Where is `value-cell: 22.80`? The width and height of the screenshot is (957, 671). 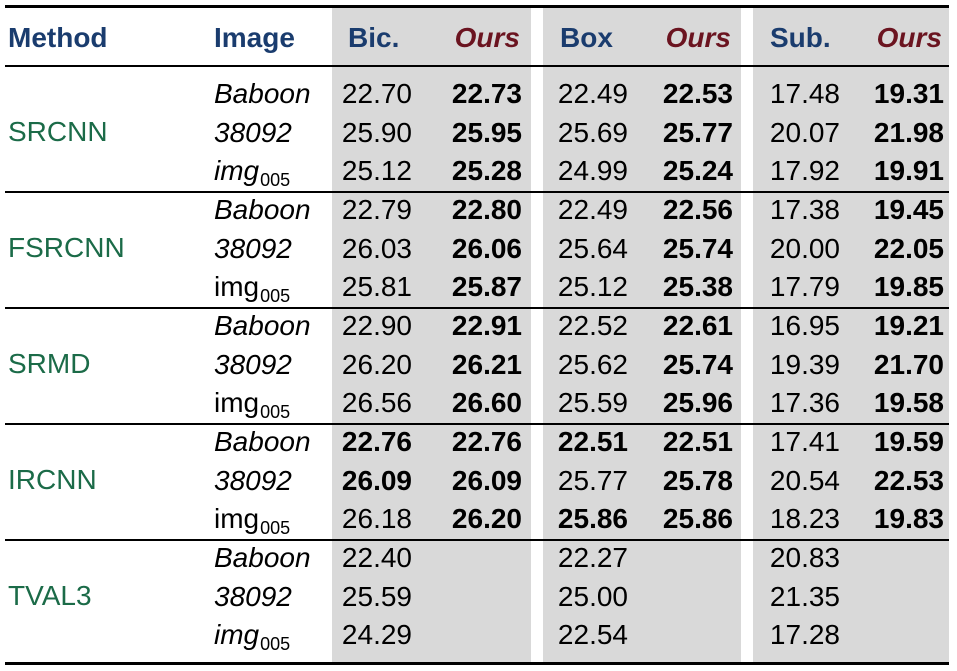 value-cell: 22.80 is located at coordinates (486, 209).